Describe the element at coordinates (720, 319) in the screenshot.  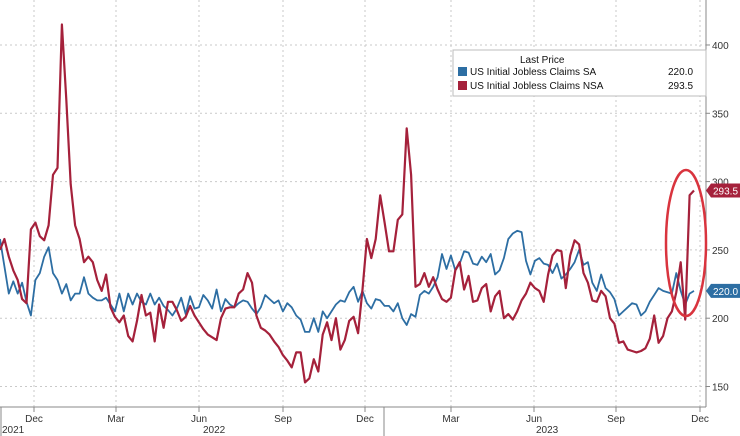
I see `y-tick-label: 200` at that location.